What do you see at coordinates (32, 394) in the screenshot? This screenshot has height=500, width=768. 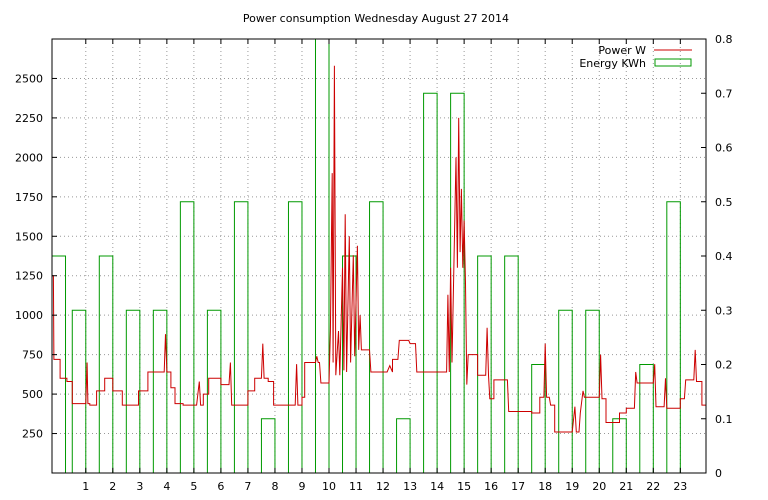 I see `y-tick-label: 500` at bounding box center [32, 394].